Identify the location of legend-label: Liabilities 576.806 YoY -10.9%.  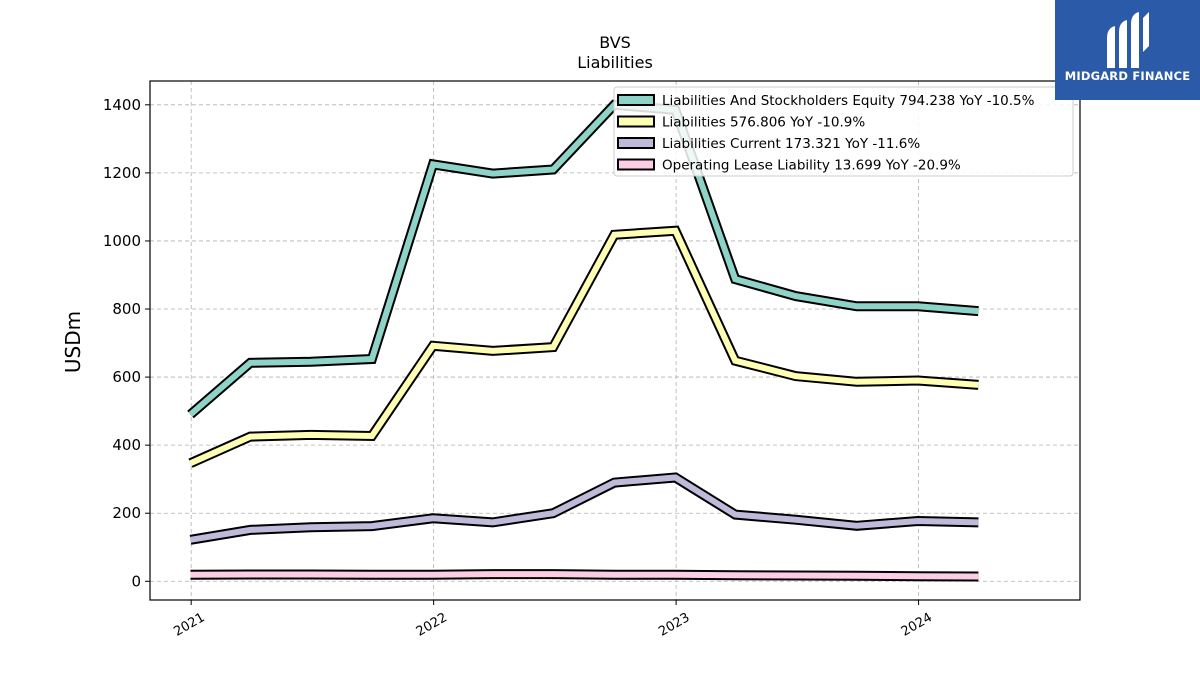
(763, 123).